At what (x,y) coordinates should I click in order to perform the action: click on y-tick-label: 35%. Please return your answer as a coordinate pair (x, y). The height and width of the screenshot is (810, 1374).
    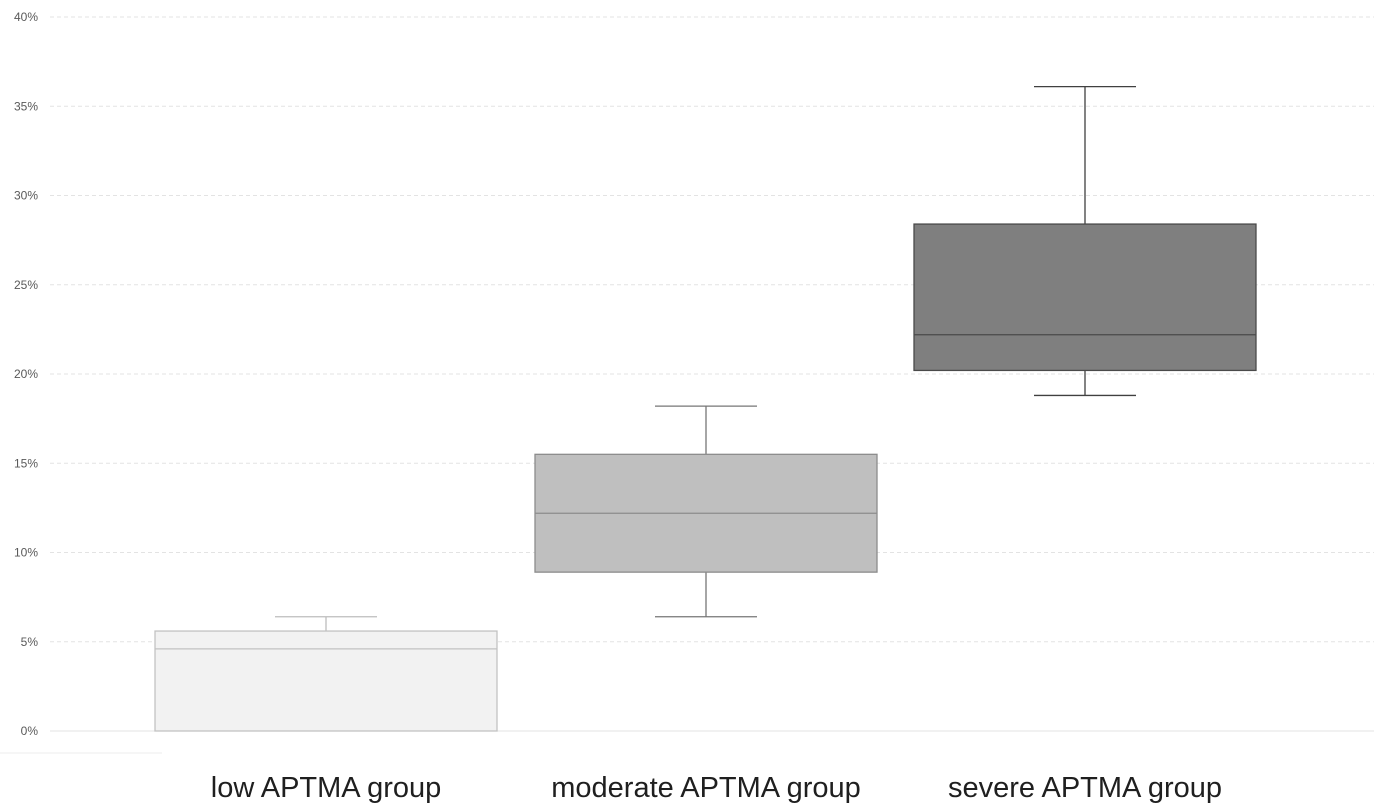
    Looking at the image, I should click on (26, 106).